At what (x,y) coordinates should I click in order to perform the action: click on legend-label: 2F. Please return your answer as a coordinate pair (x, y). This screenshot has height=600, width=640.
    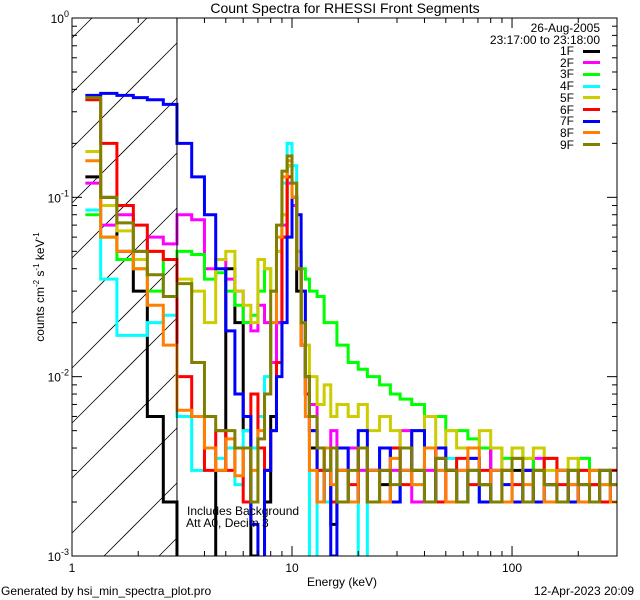
    Looking at the image, I should click on (566, 62).